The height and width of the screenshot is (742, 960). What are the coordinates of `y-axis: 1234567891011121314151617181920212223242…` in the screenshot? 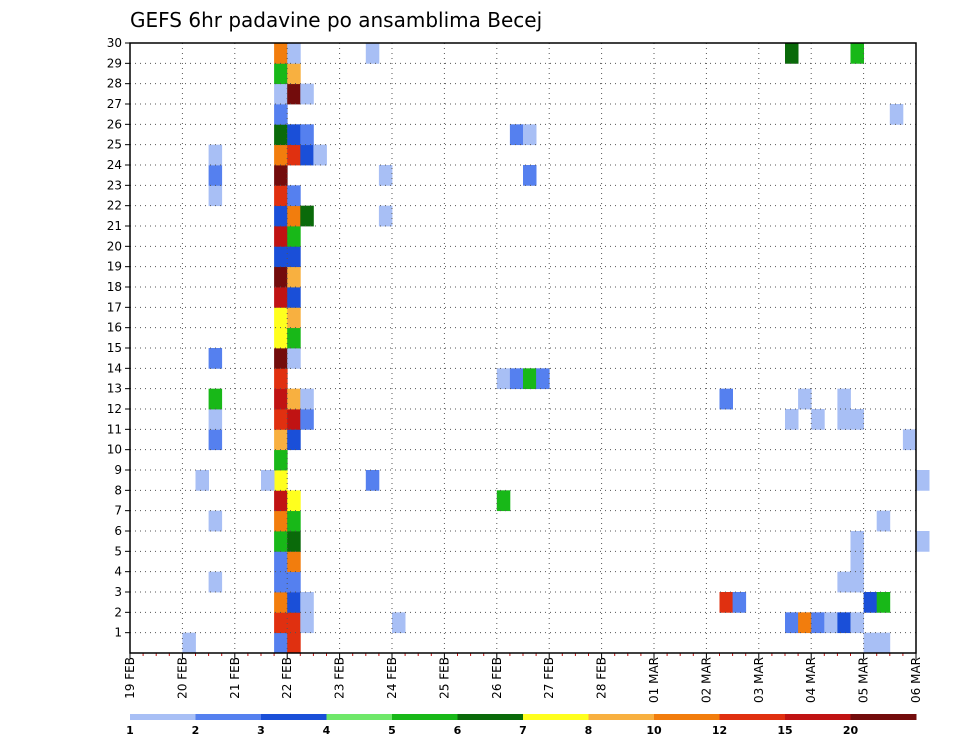 It's located at (118, 338).